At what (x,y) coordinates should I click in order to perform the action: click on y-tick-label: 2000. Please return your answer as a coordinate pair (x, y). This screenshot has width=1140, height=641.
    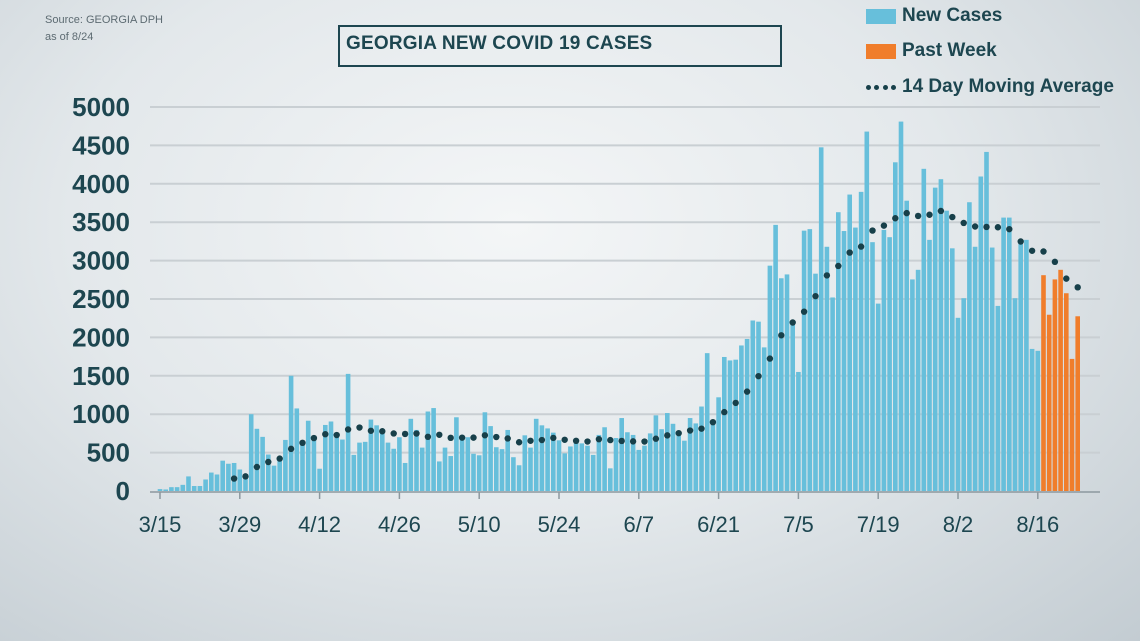
    Looking at the image, I should click on (101, 337).